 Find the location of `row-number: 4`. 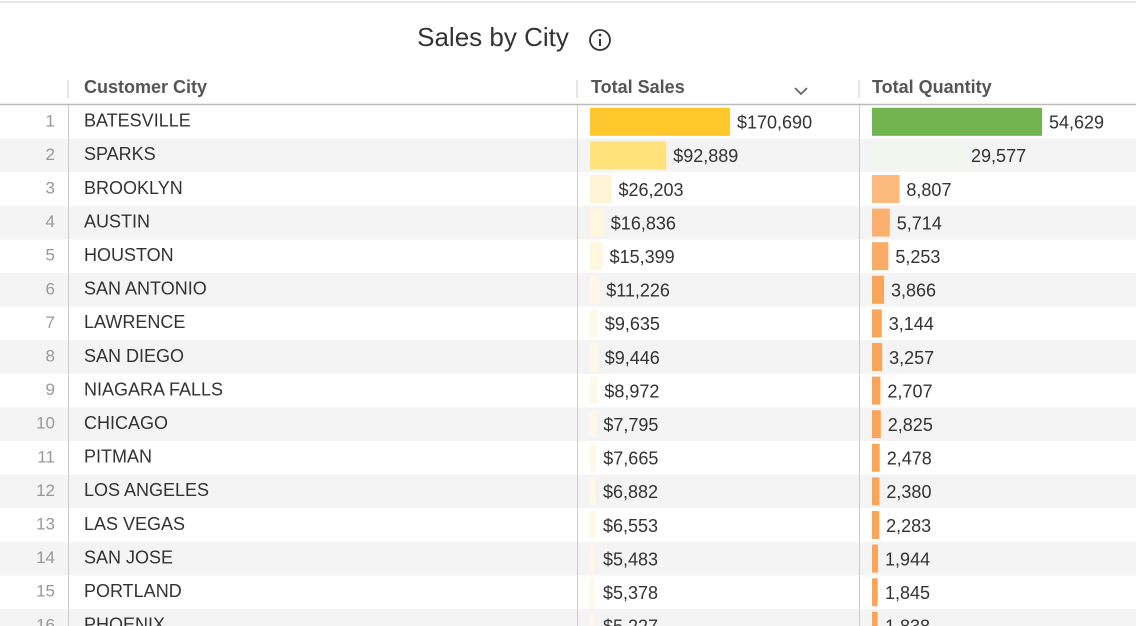

row-number: 4 is located at coordinates (50, 221).